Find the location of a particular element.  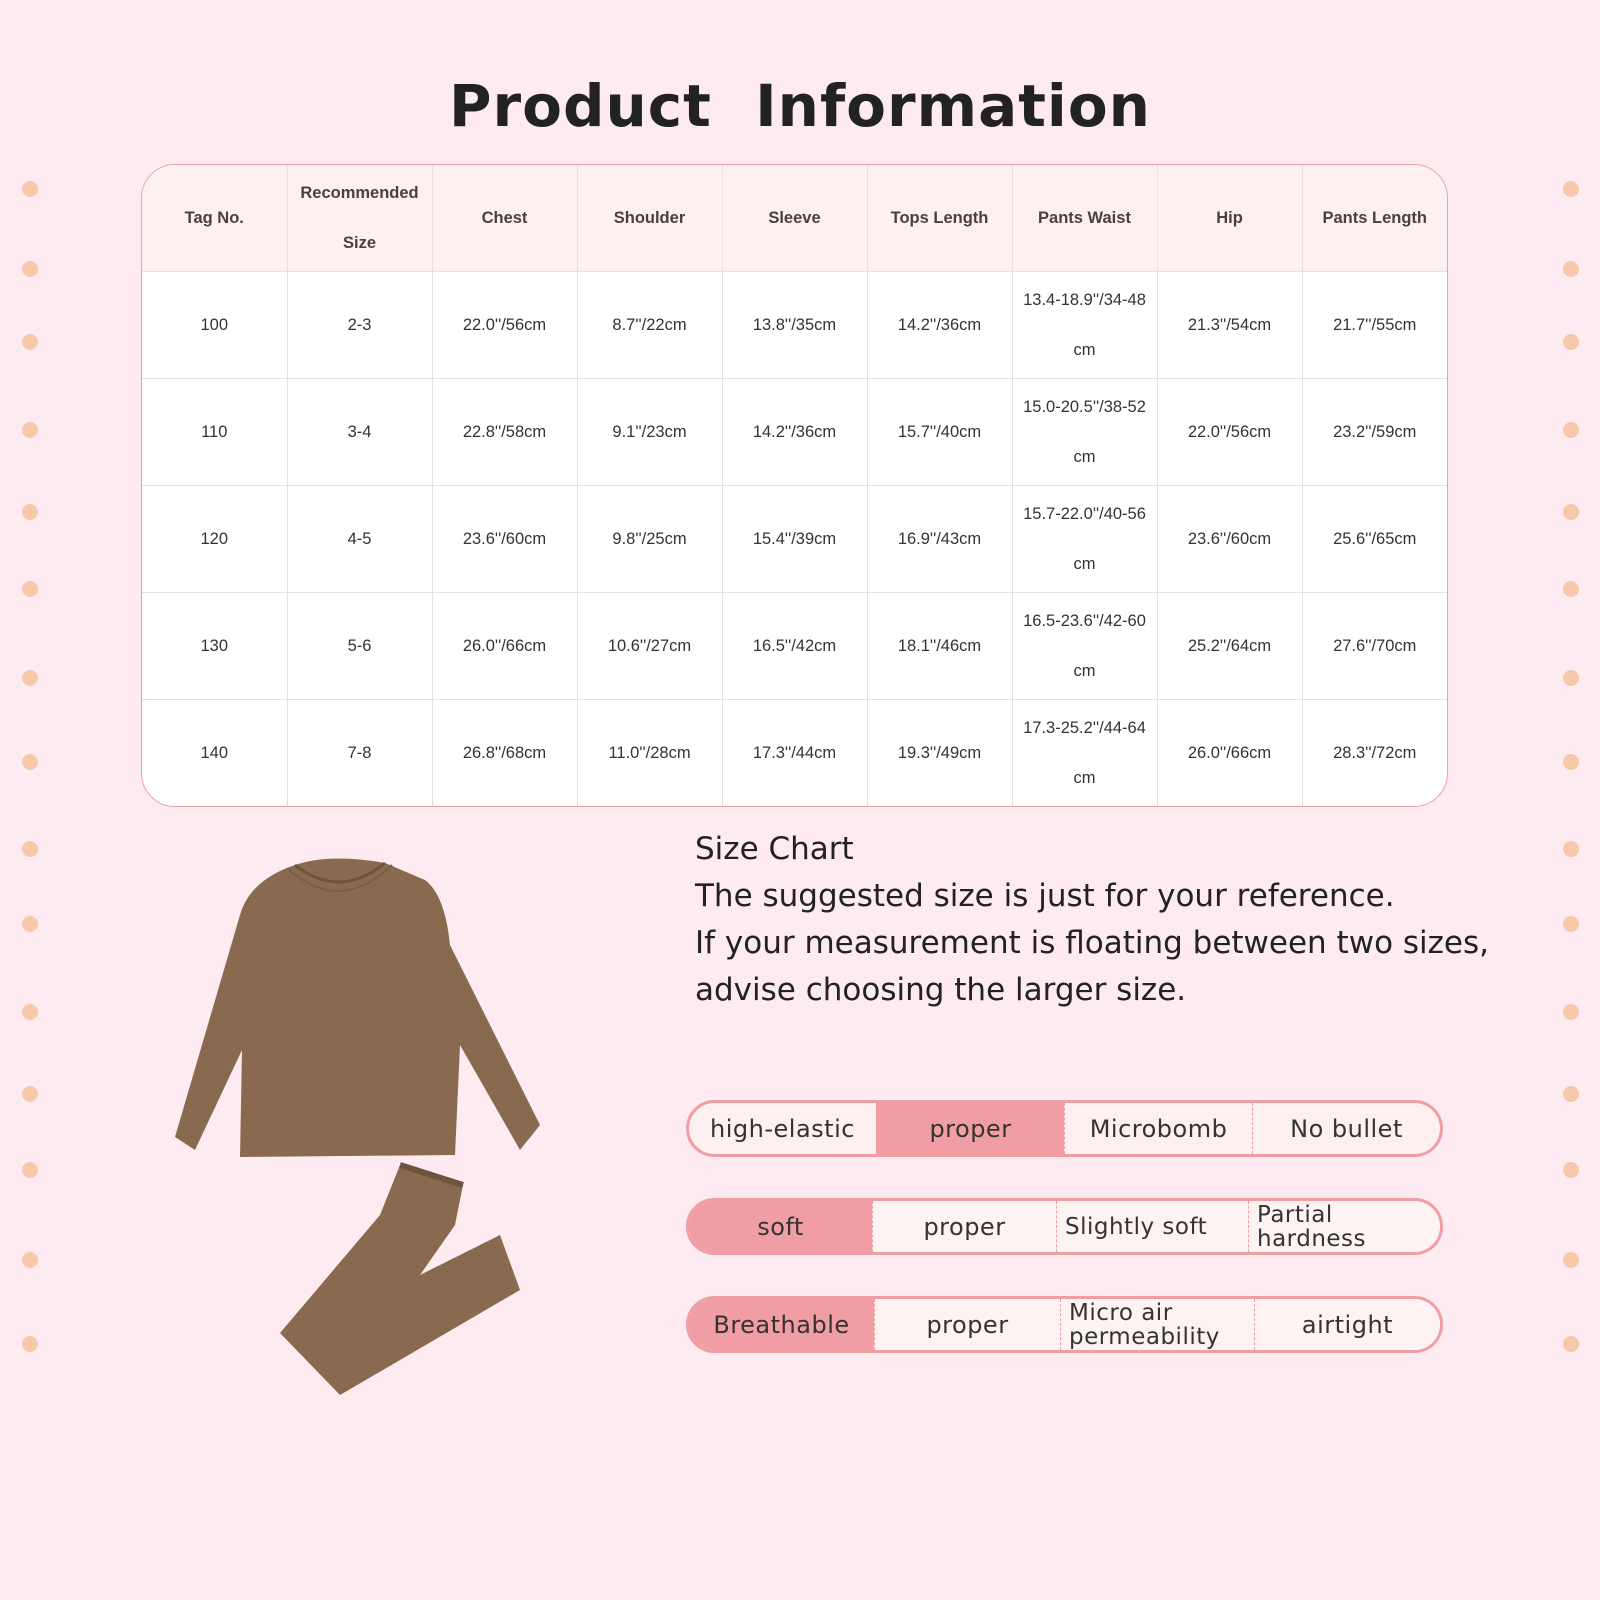

table-cell: 9.1''/23cm is located at coordinates (649, 431).